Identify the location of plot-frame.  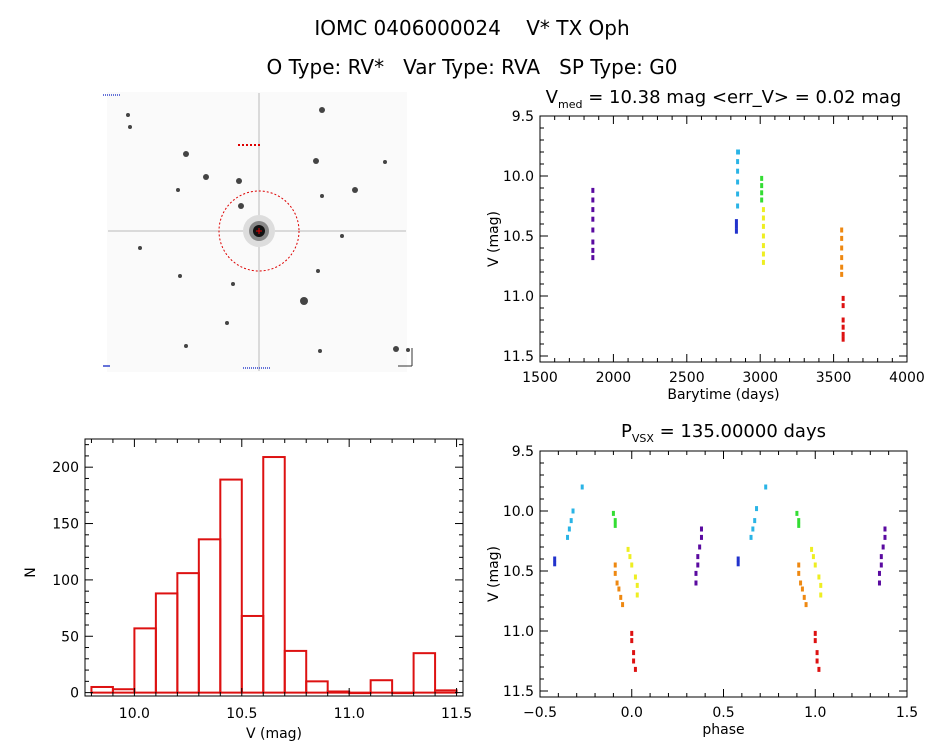
(723, 574).